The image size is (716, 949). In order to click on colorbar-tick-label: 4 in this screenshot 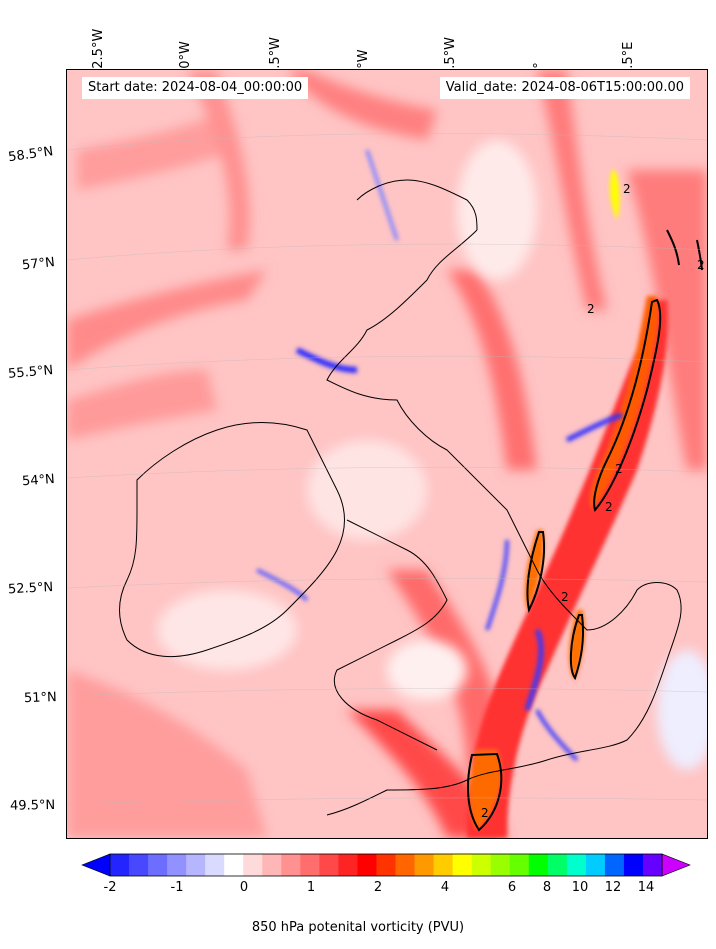, I will do `click(445, 887)`.